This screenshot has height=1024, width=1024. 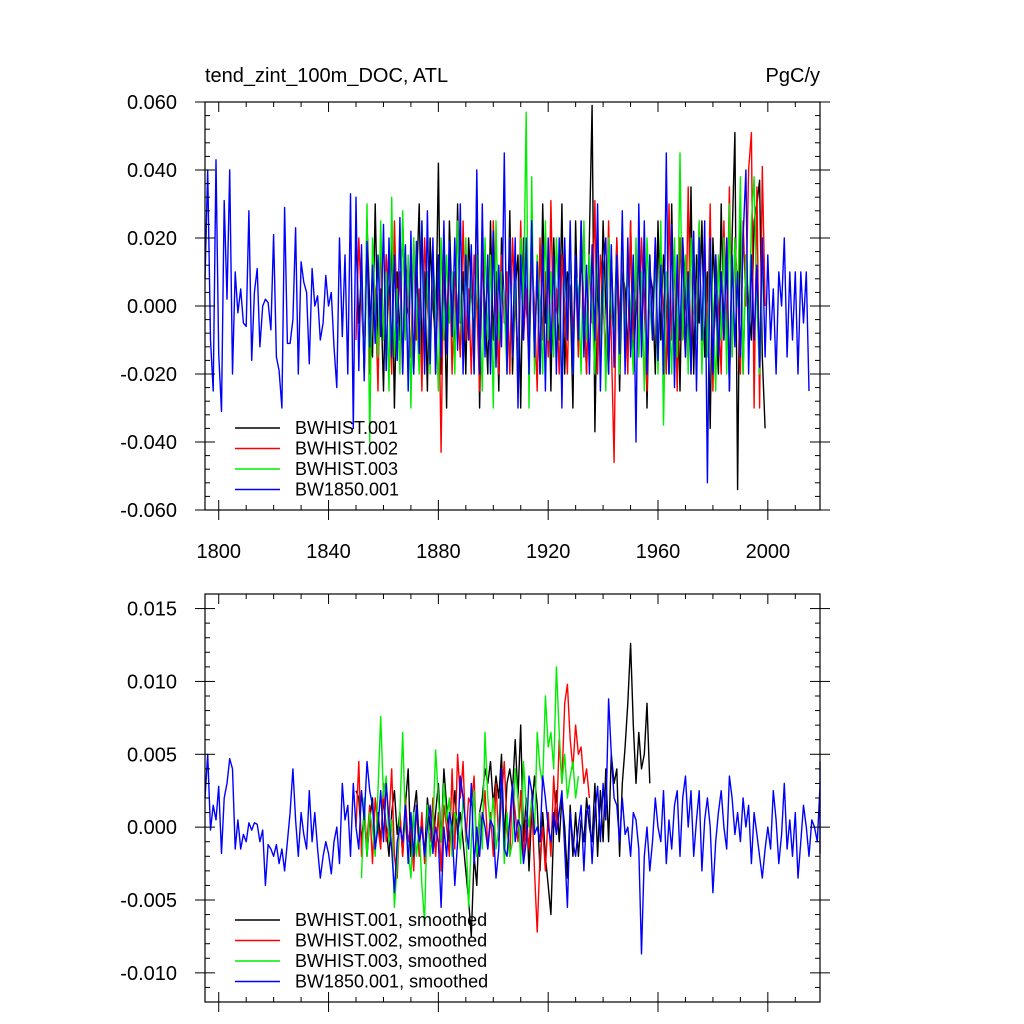 I want to click on y-tick-label: -0.060, so click(x=148, y=511).